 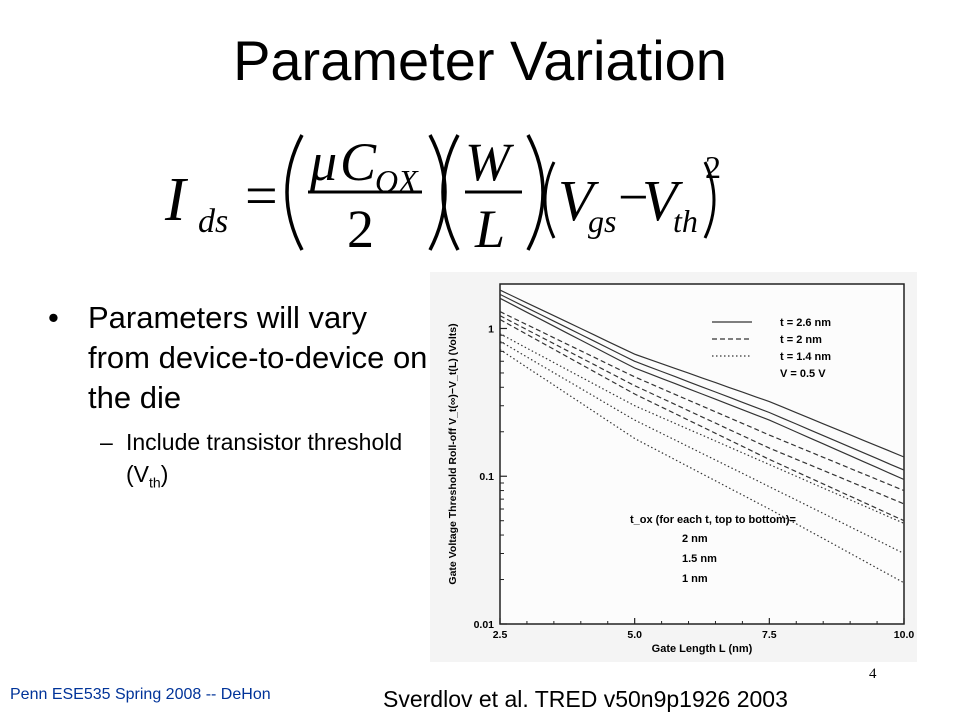 I want to click on x-tick-label-4: 10.0, so click(x=904, y=635).